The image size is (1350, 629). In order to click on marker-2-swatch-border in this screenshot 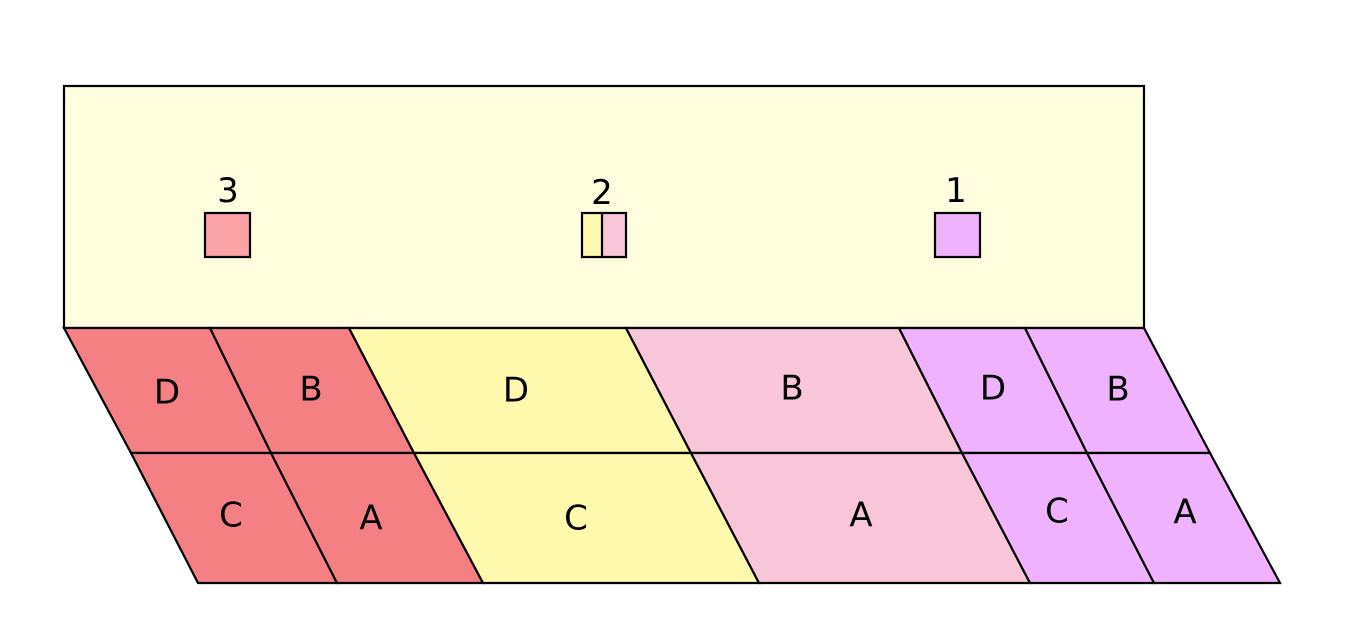, I will do `click(604, 235)`.